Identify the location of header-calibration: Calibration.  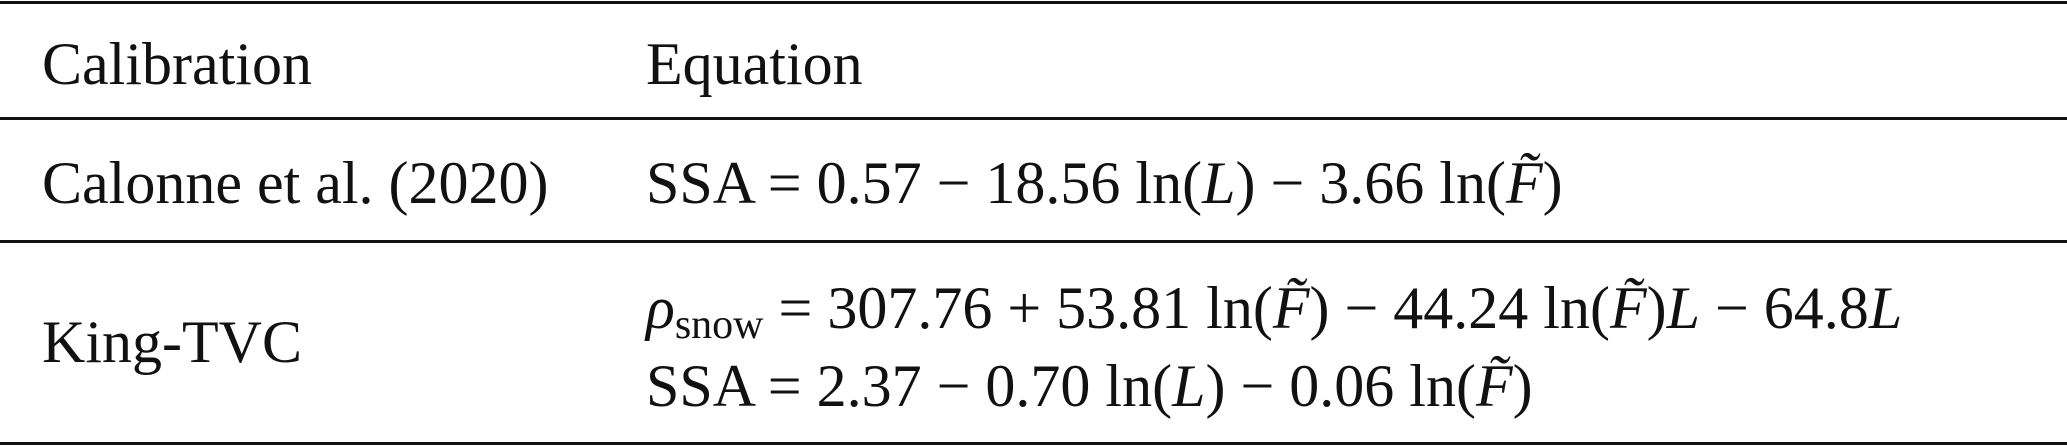
(177, 64).